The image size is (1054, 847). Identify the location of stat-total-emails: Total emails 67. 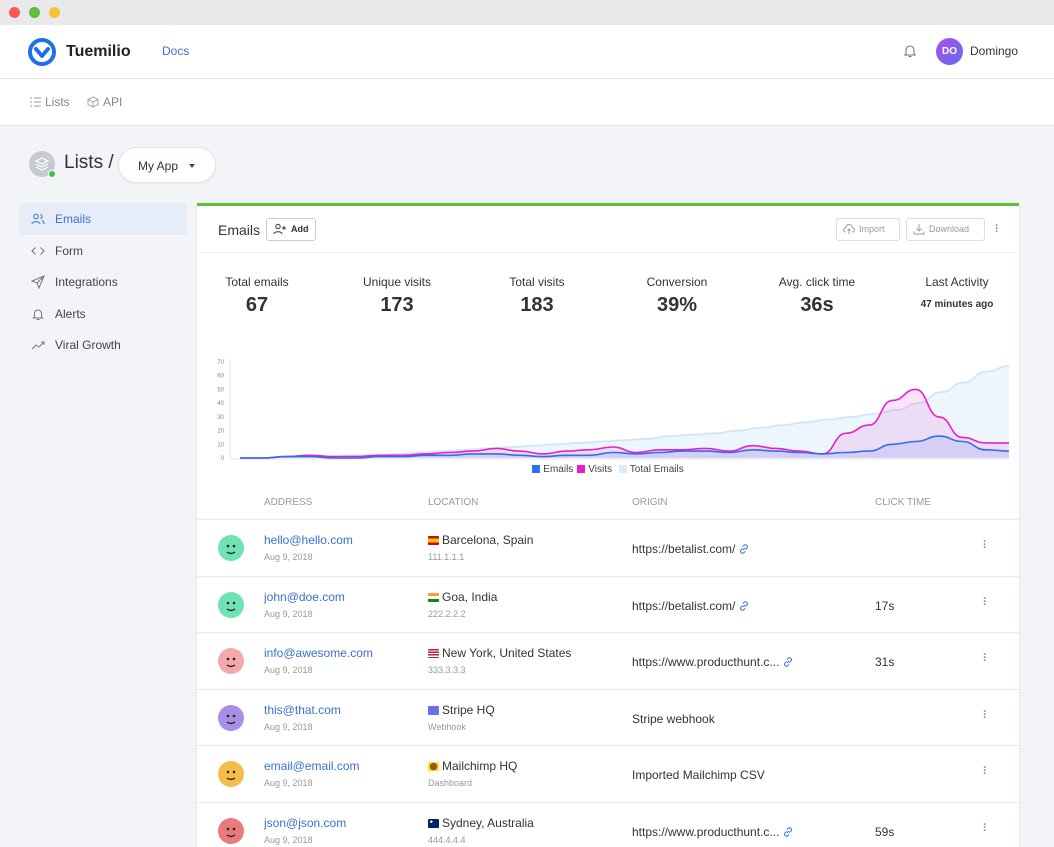
(257, 296).